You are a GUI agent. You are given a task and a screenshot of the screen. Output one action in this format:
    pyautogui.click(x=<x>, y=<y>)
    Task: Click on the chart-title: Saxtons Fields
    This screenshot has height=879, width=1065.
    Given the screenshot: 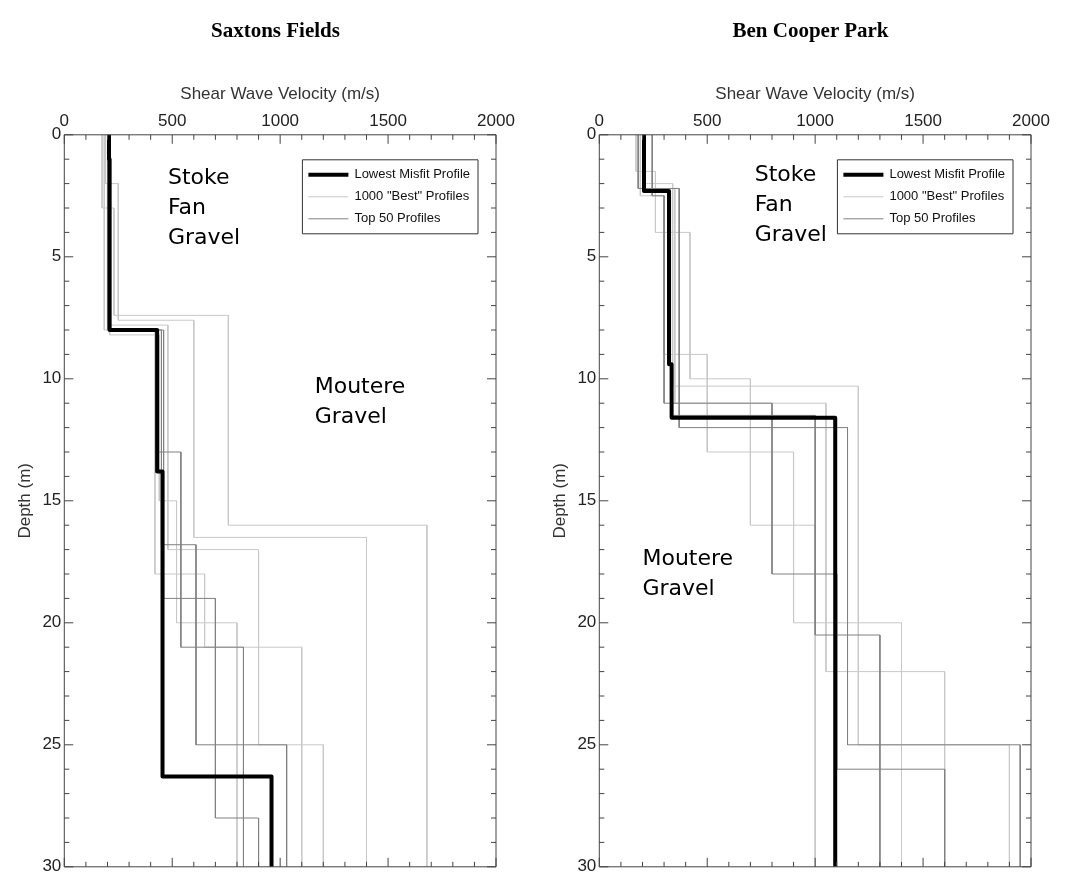 What is the action you would take?
    pyautogui.click(x=275, y=30)
    